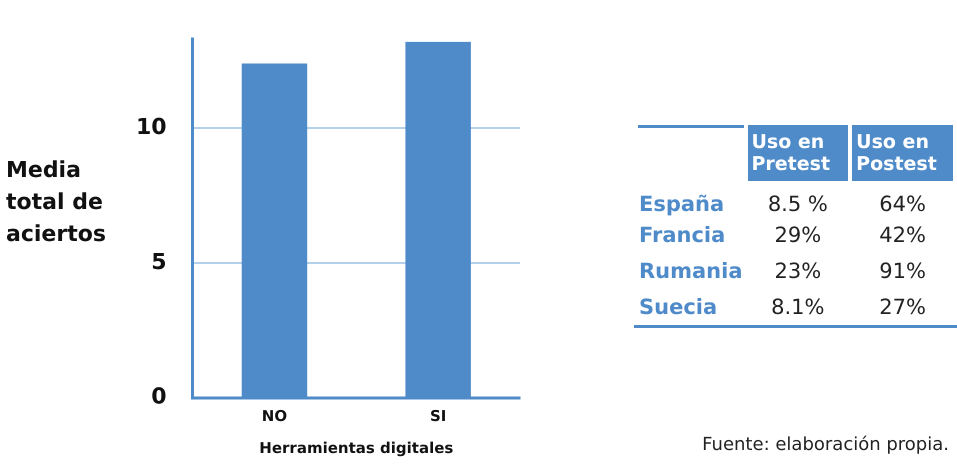  Describe the element at coordinates (691, 271) in the screenshot. I see `category-label: Rumania` at that location.